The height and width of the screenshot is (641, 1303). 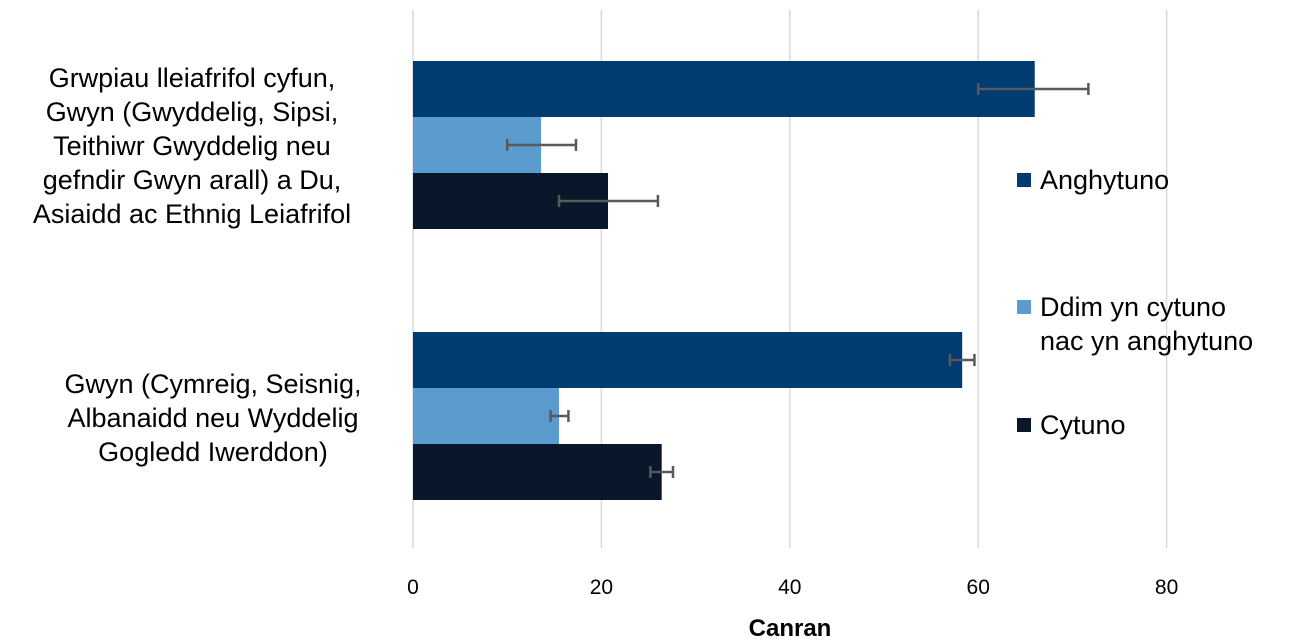 I want to click on category-label-line: gefndir Gwyn arall) a Du,, so click(x=192, y=180).